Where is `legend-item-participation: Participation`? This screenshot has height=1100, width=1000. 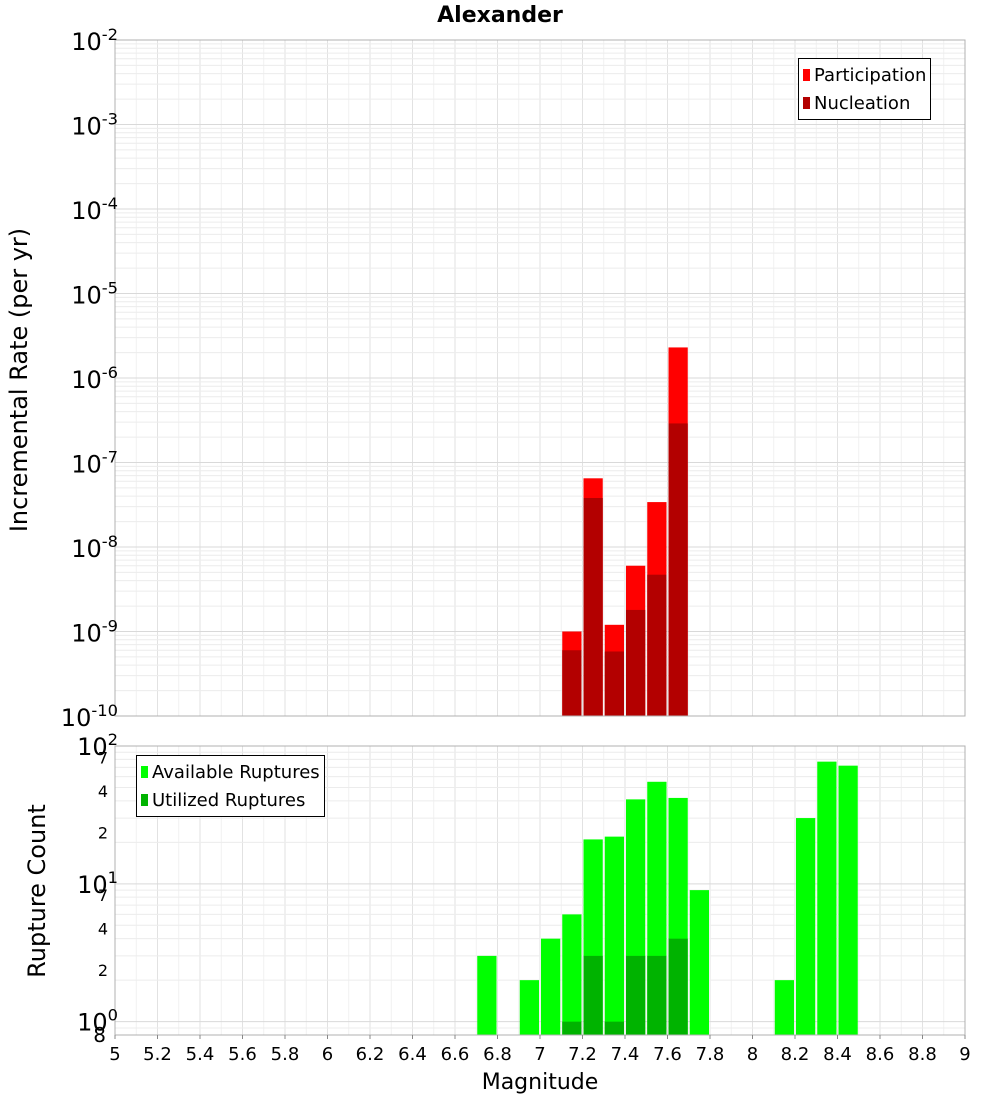
legend-item-participation: Participation is located at coordinates (863, 75).